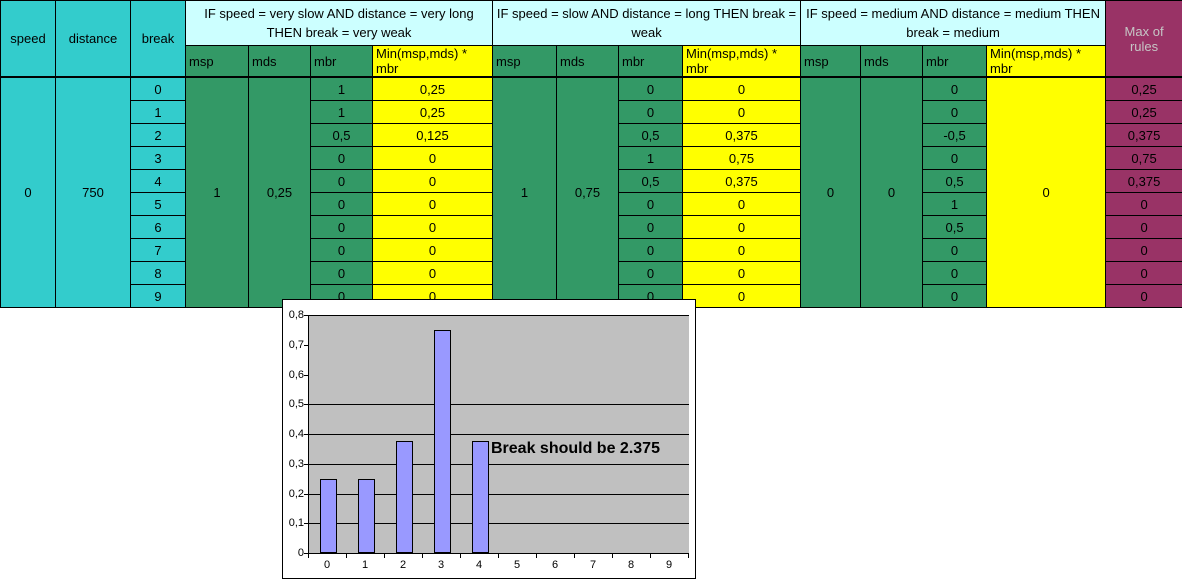  What do you see at coordinates (741, 61) in the screenshot?
I see `rule2-min-header: Min(msp,mds) * mbr` at bounding box center [741, 61].